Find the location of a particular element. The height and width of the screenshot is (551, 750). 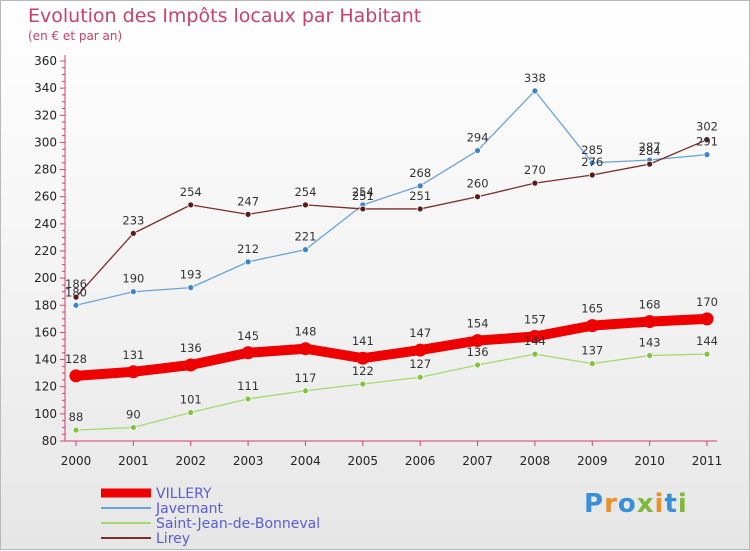

series-line-villery is located at coordinates (391, 347).